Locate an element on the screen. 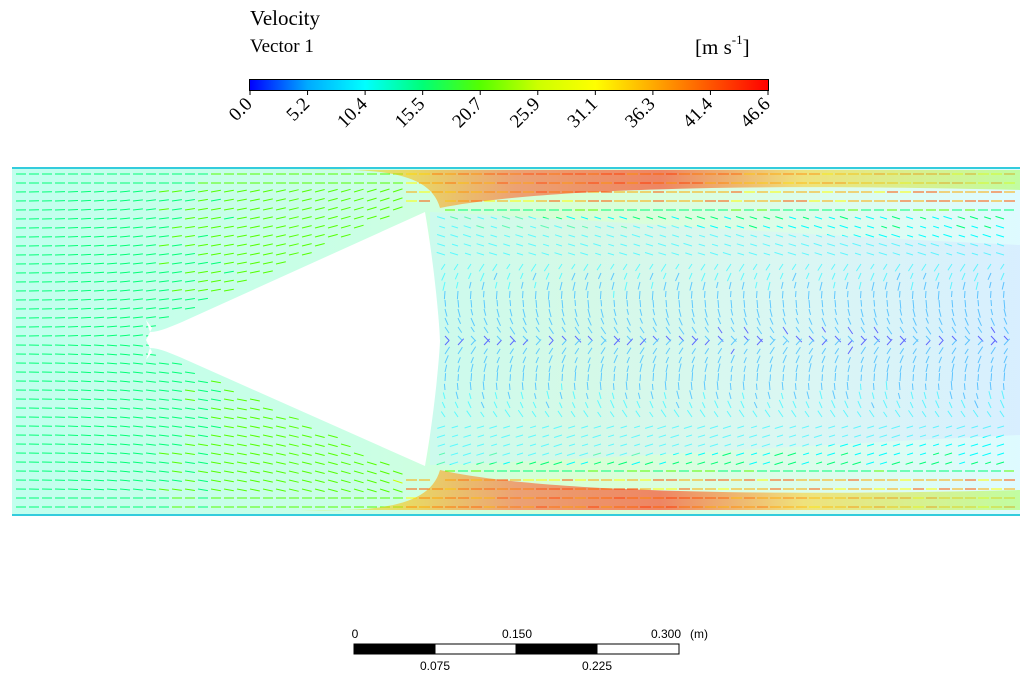  legend-tick-label: 0.0 is located at coordinates (241, 110).